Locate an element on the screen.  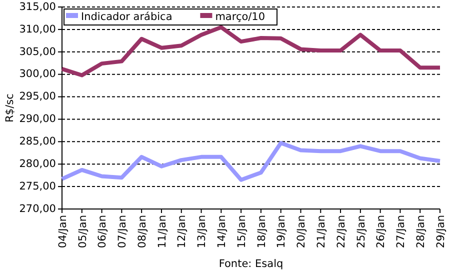
y-tick-label: 300,00 is located at coordinates (37, 74).